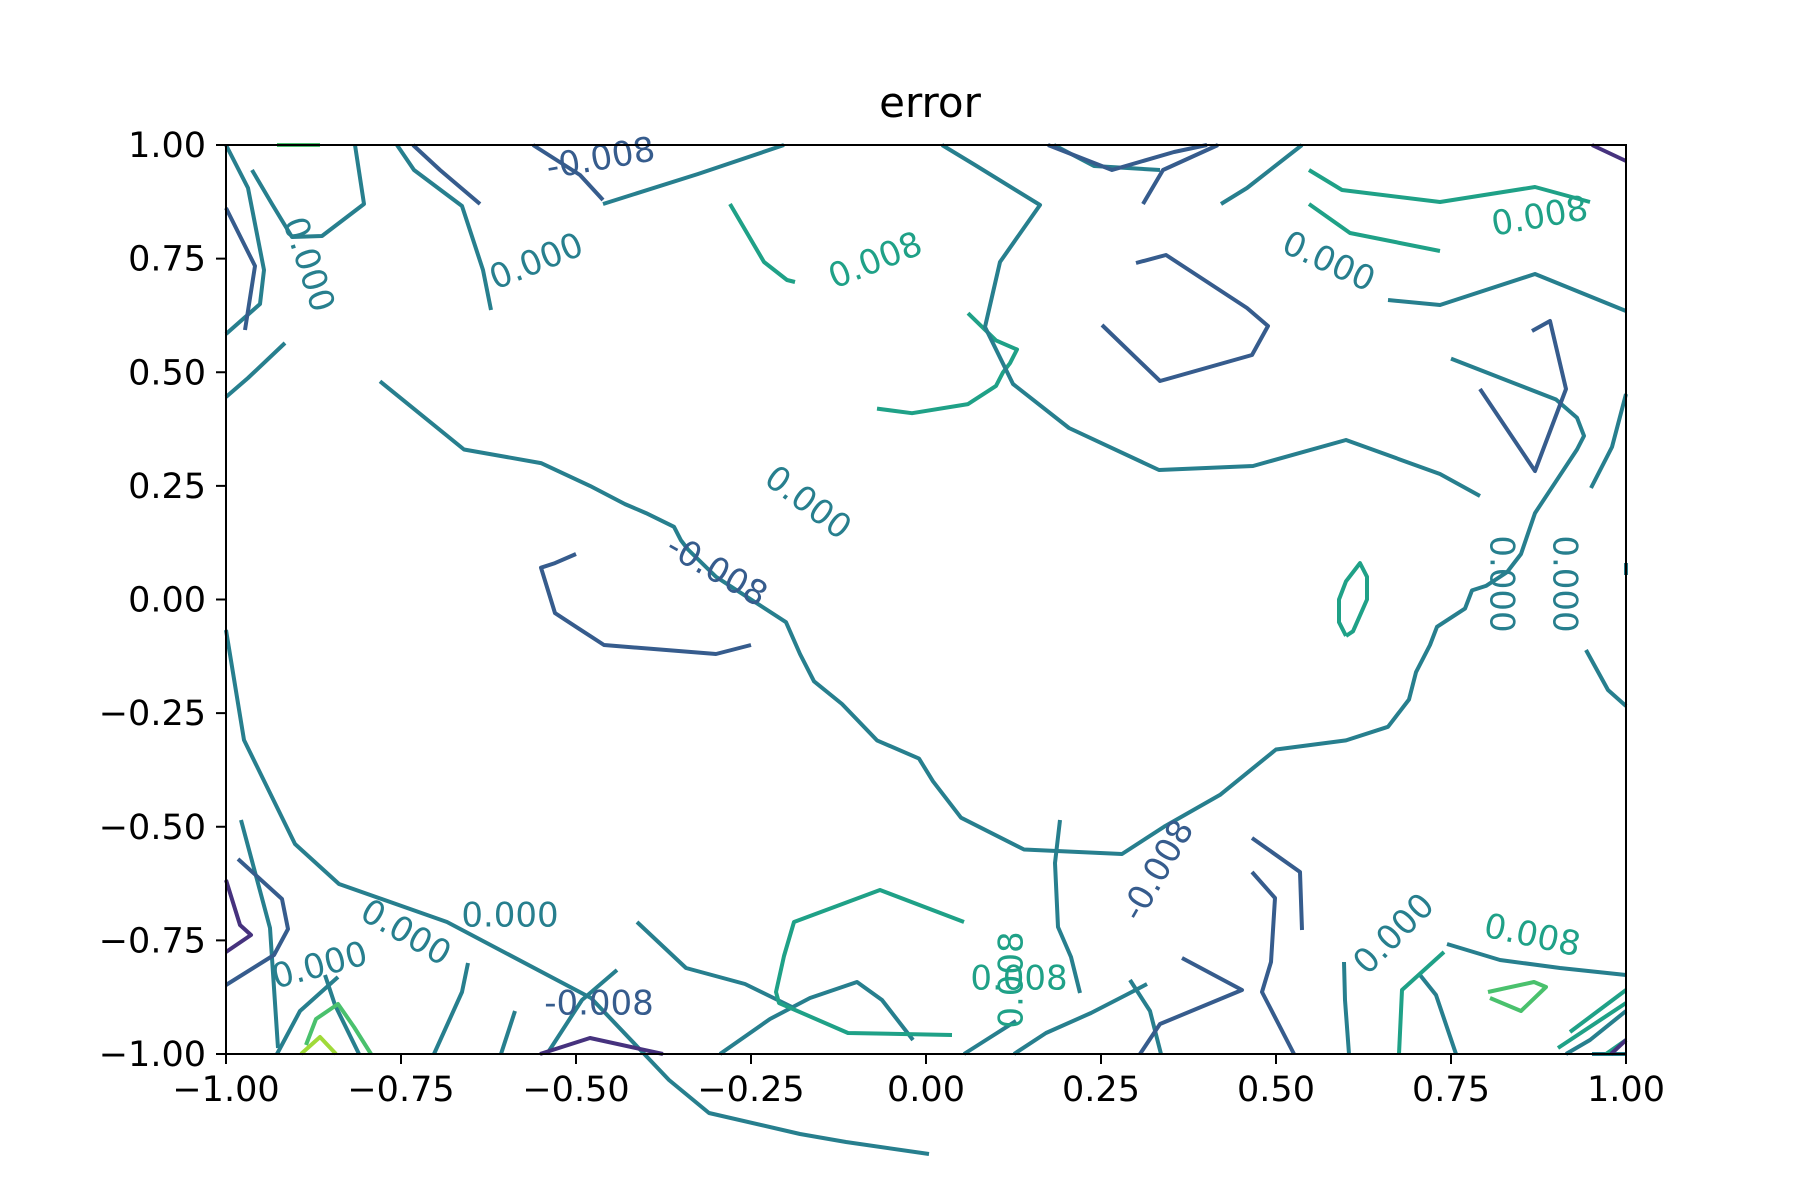  What do you see at coordinates (1157, 870) in the screenshot?
I see `contour-label-14: -0.008` at bounding box center [1157, 870].